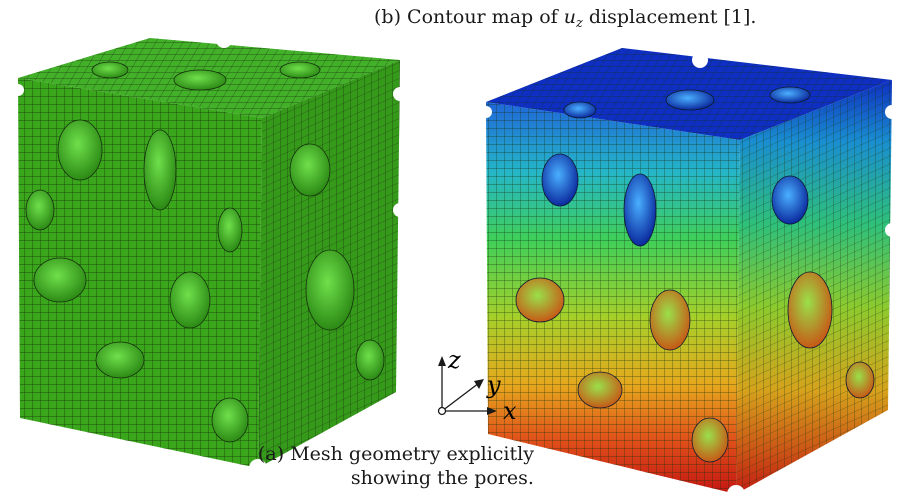  What do you see at coordinates (442, 478) in the screenshot?
I see `caption-a-line2: showing the pores.` at bounding box center [442, 478].